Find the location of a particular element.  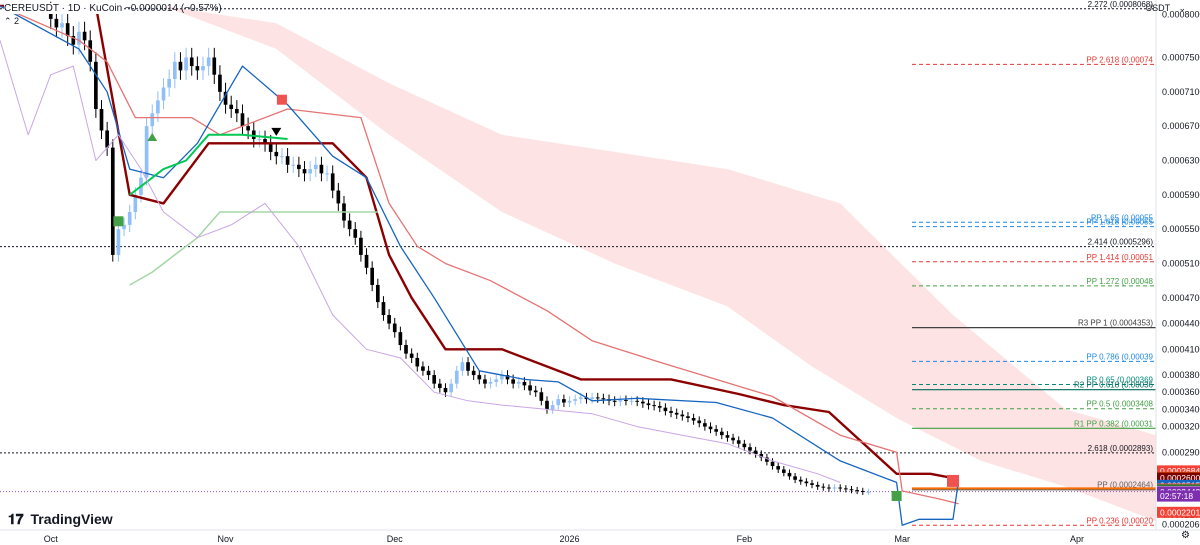

level-label-12: R1 PP 0.382 (0.00031 is located at coordinates (1114, 423).